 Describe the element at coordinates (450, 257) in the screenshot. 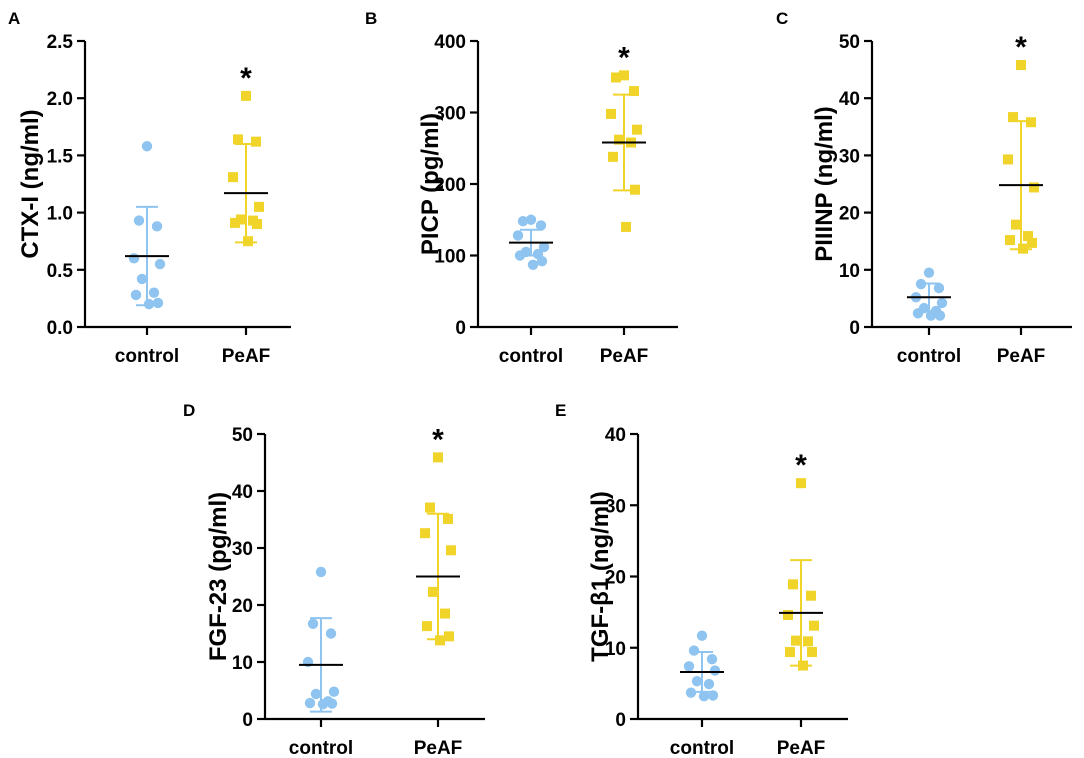

I see `y-tick-label: 100` at that location.